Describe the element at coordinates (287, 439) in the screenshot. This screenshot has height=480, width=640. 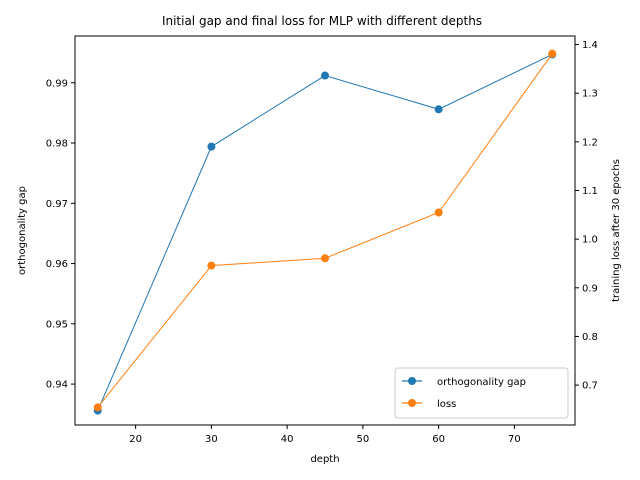
I see `x-tick-label: 40` at that location.